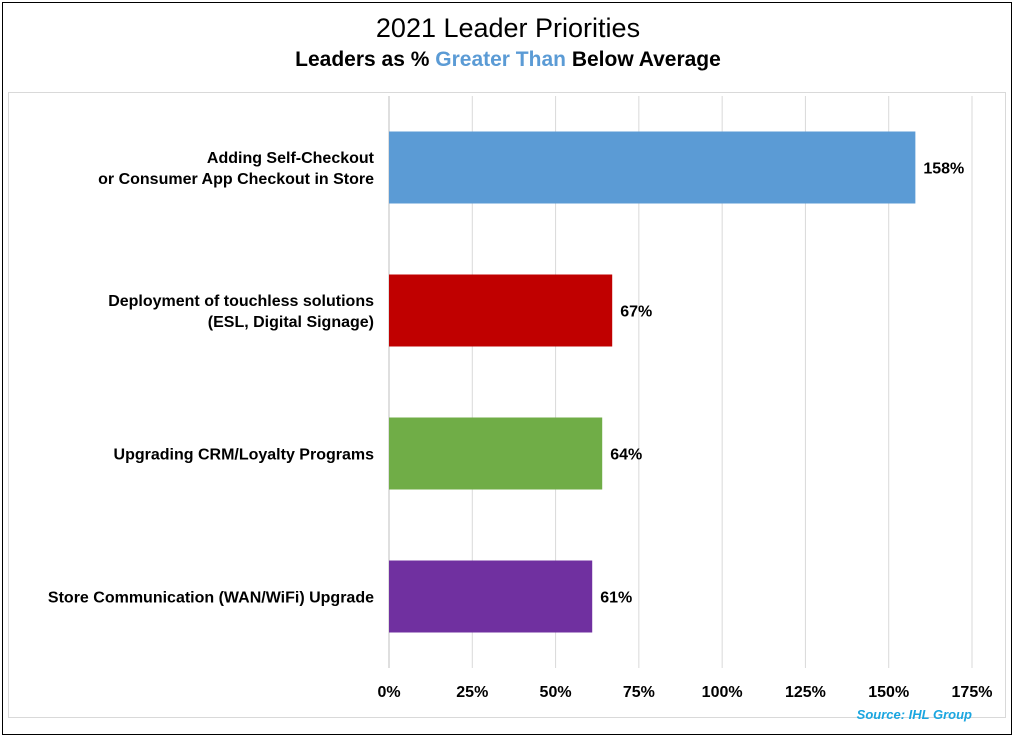 The height and width of the screenshot is (739, 1016). I want to click on data-label: 67%, so click(636, 312).